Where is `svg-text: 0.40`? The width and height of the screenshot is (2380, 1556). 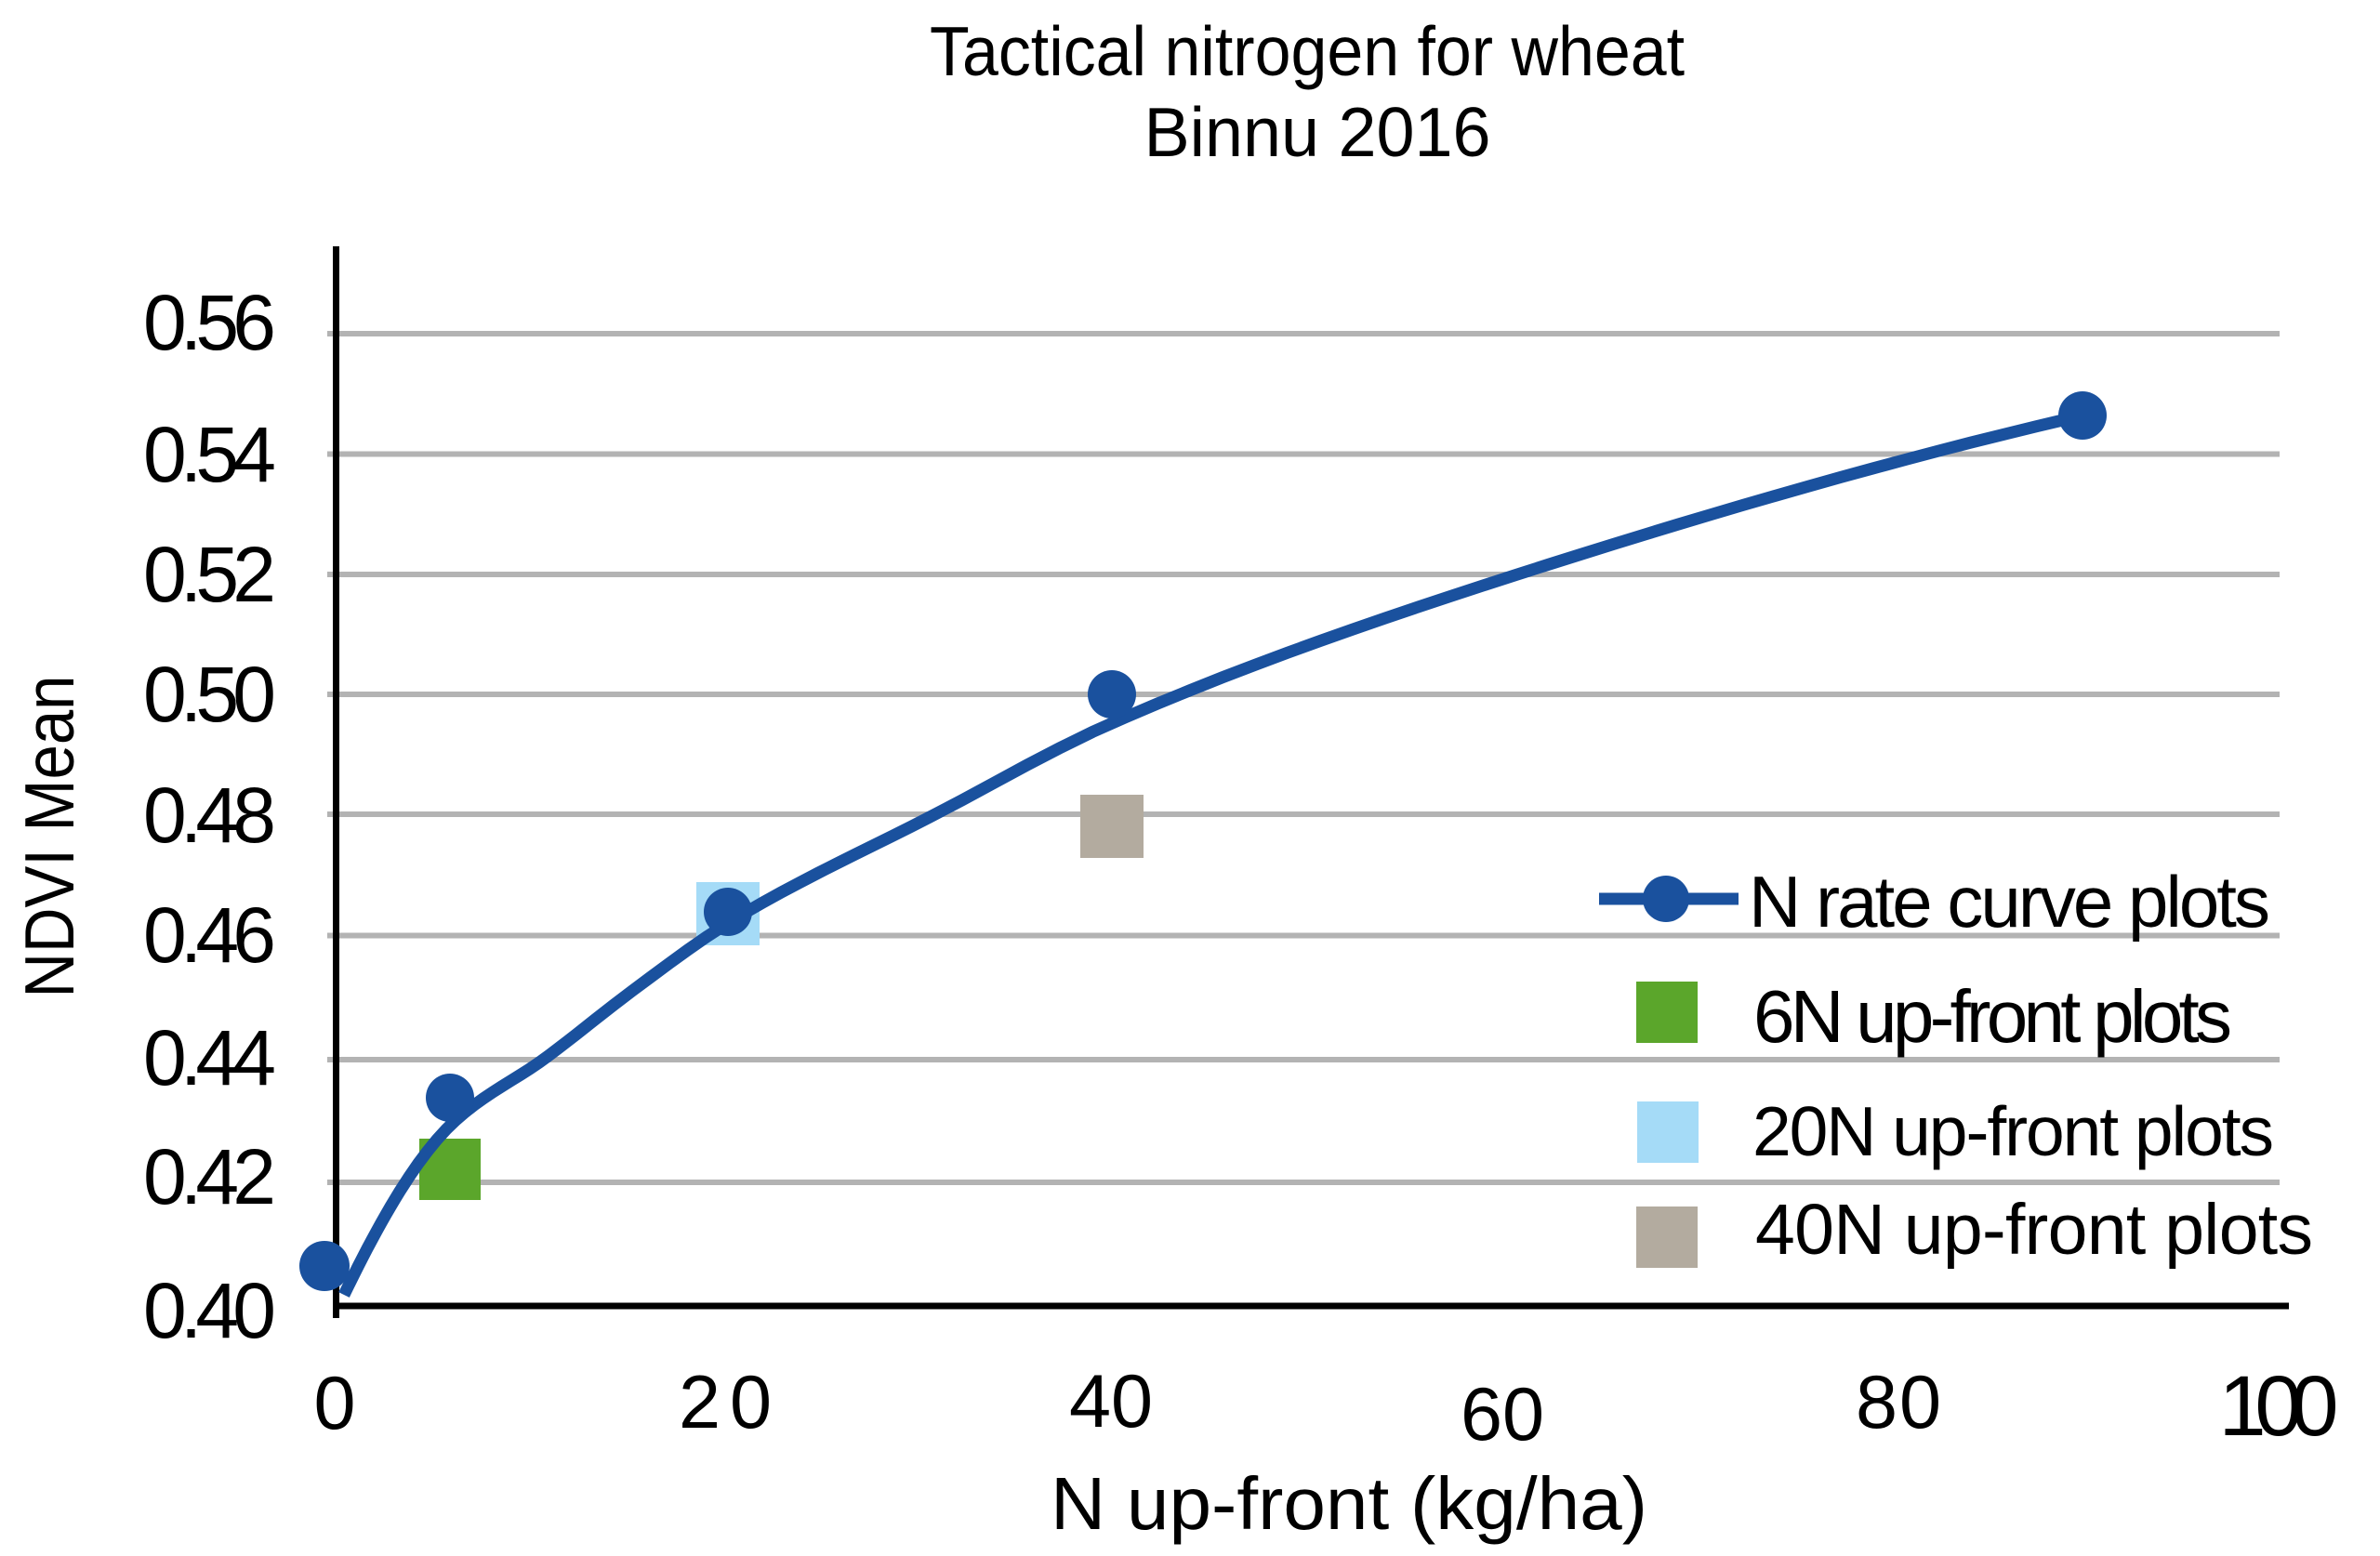 svg-text: 0.40 is located at coordinates (209, 1310).